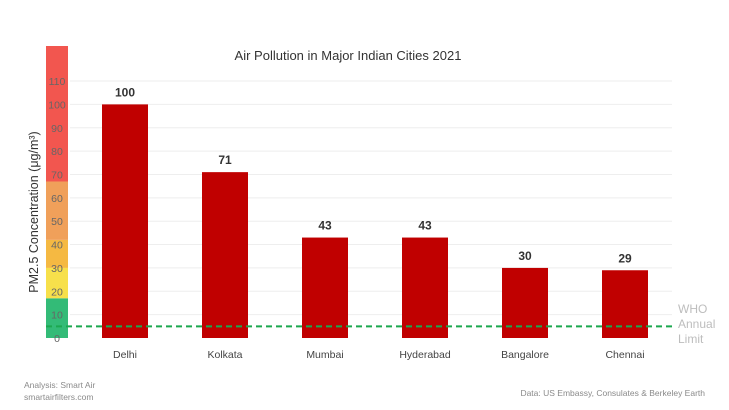  Describe the element at coordinates (696, 324) in the screenshot. I see `who-label-line: Annual` at that location.